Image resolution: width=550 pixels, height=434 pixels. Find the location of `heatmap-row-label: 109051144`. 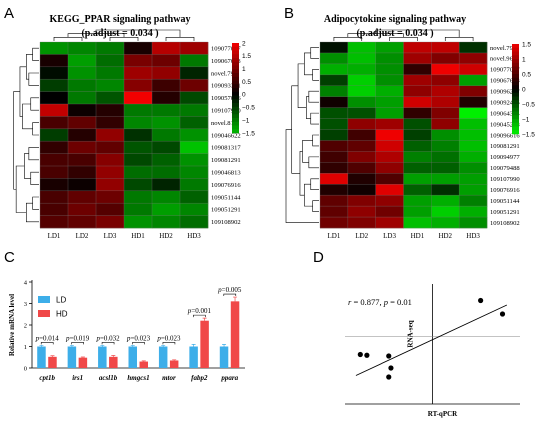

heatmap-row-label: 109051144 is located at coordinates (226, 197).